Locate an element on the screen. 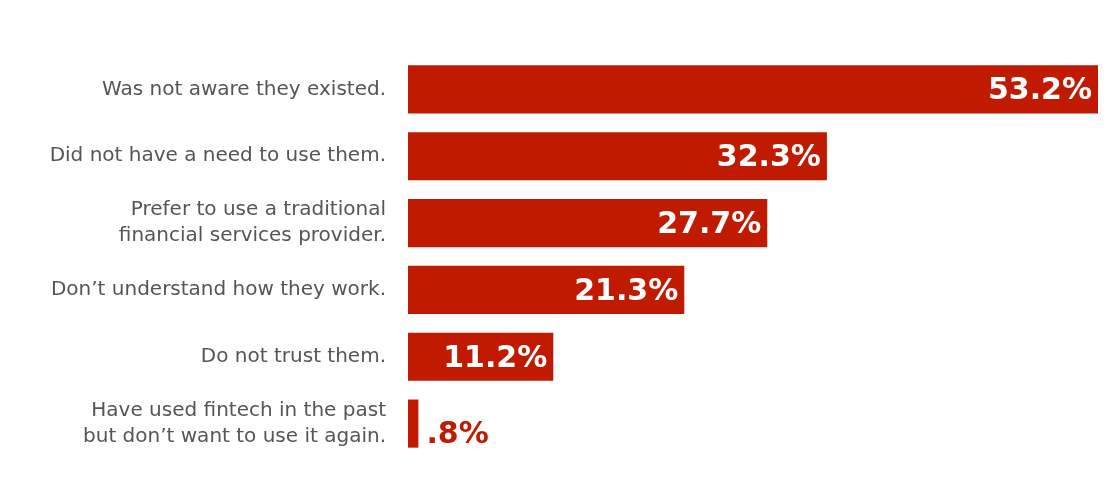  y-tick-label: Do not trust them. is located at coordinates (293, 354).